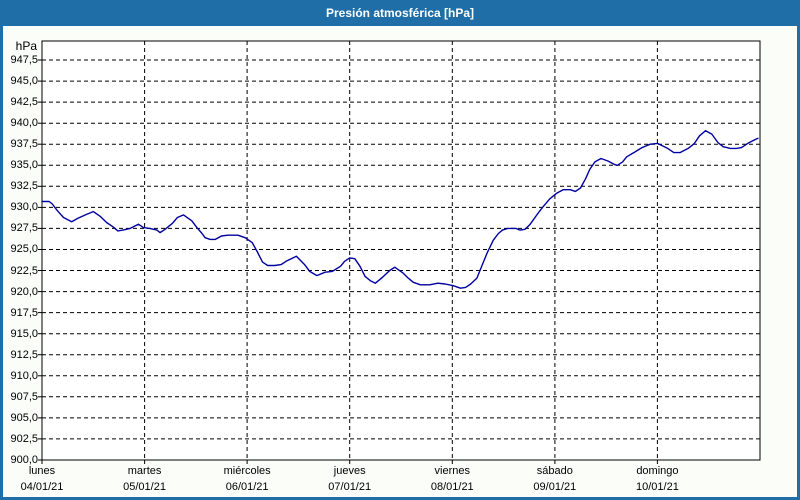  Describe the element at coordinates (24, 312) in the screenshot. I see `y-tick-label: 917,5` at that location.